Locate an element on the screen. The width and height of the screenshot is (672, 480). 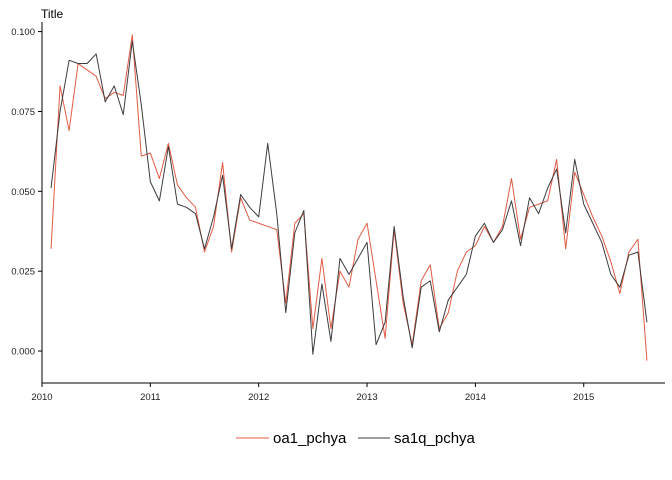
y-axis-ticks: 0.000 0.025 0.050 0.075 0.100 is located at coordinates (26, 192).